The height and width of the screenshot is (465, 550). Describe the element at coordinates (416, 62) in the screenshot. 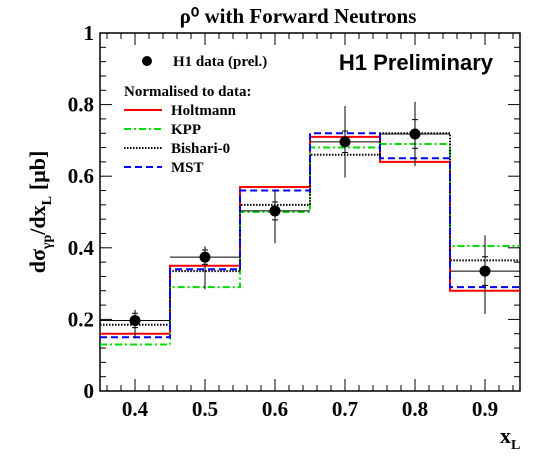

I see `preliminary-label: H1 Preliminary` at that location.